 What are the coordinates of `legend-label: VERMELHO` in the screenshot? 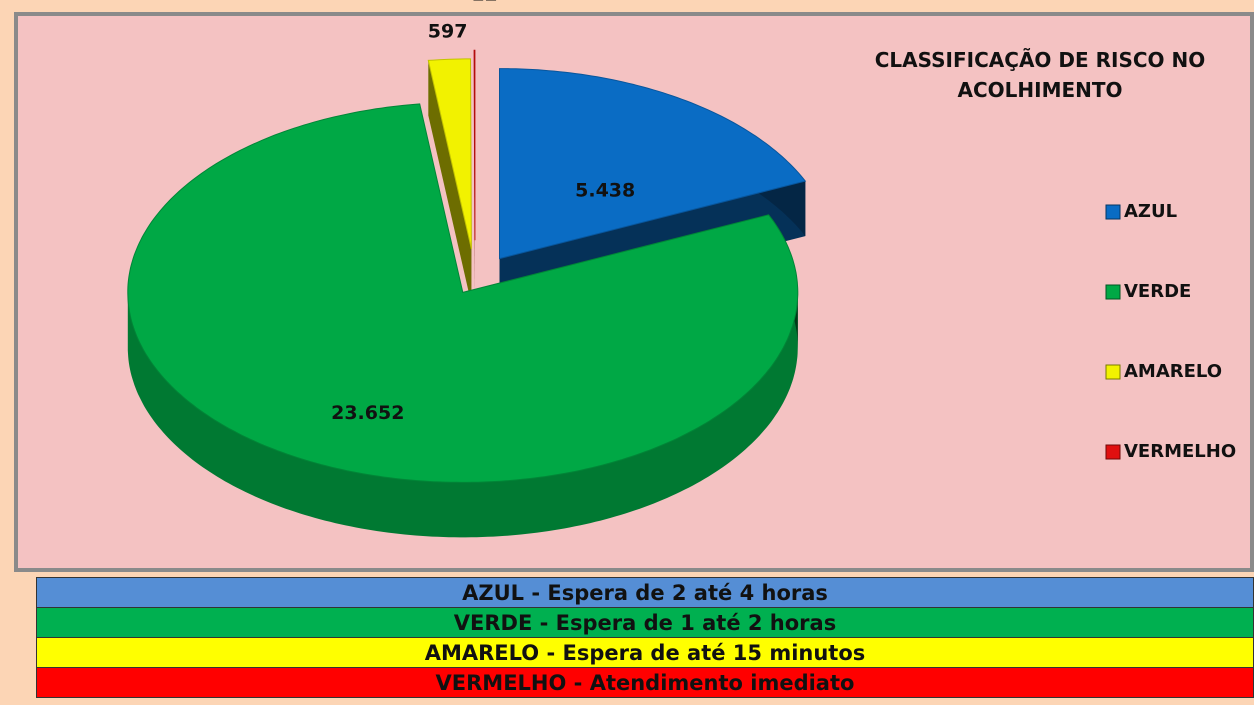 It's located at (1180, 451).